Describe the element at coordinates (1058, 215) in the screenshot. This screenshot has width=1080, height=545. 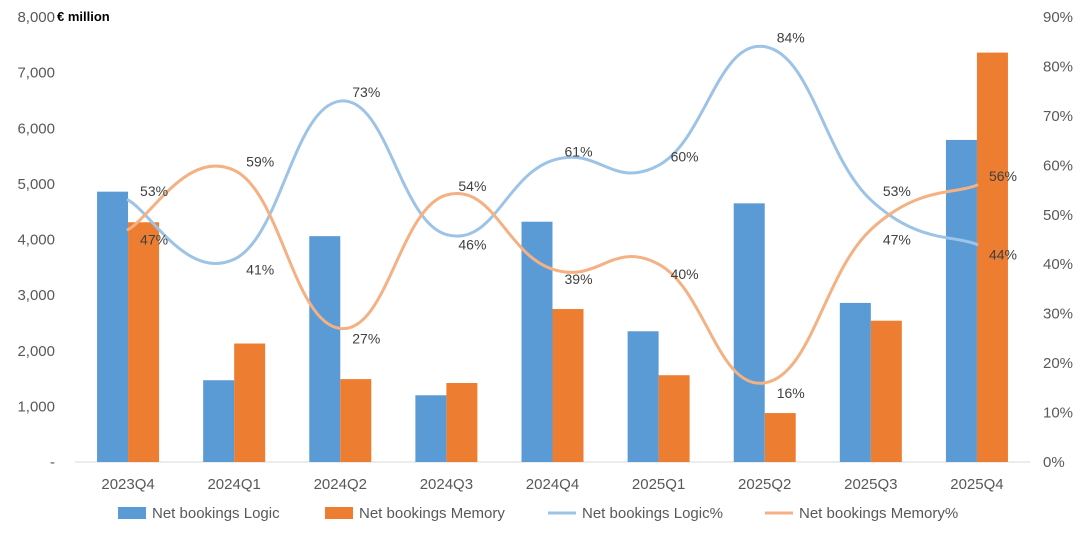
I see `right-tick-label: 50%` at that location.